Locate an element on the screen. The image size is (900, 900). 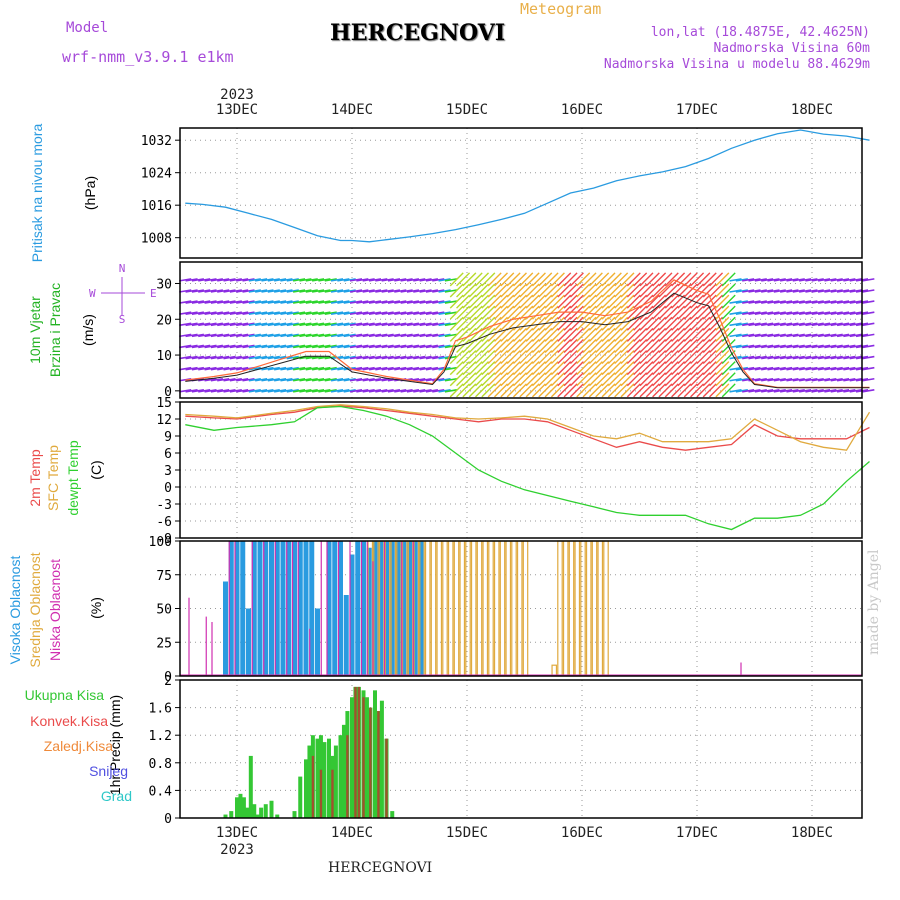
top-date-label: 17DEC is located at coordinates (697, 110).